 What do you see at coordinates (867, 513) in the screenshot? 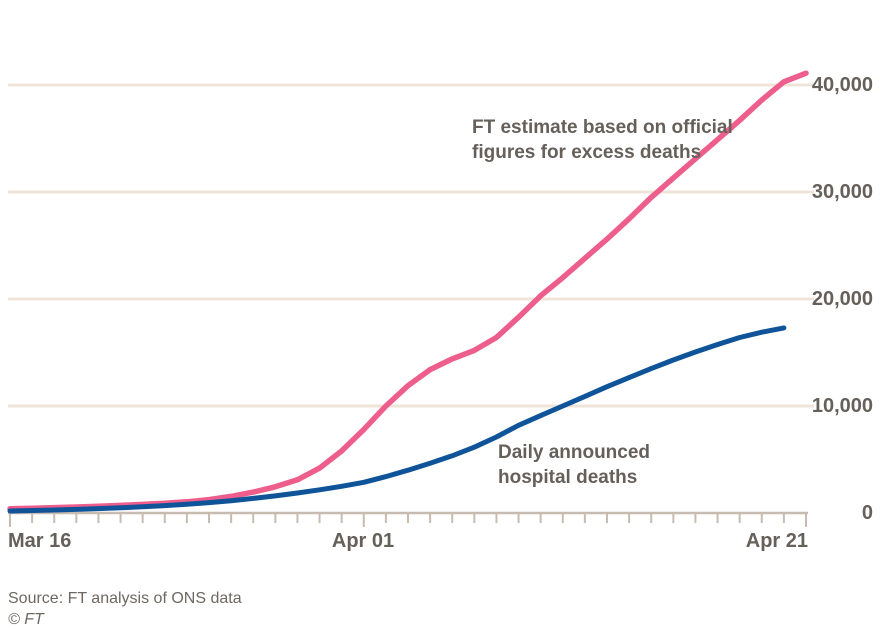
I see `y-axis-tick-label: 0` at bounding box center [867, 513].